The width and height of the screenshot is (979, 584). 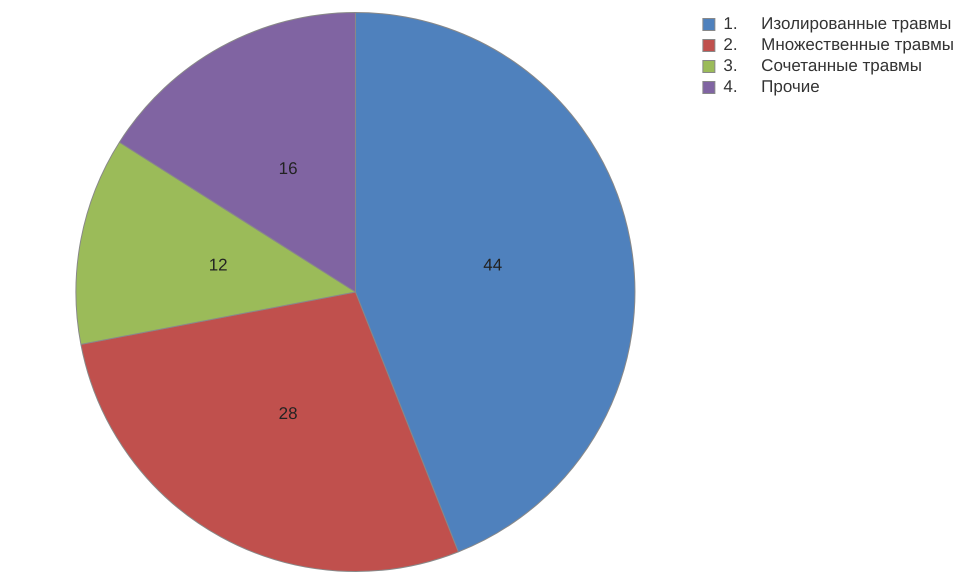 I want to click on data-label: 44, so click(x=492, y=265).